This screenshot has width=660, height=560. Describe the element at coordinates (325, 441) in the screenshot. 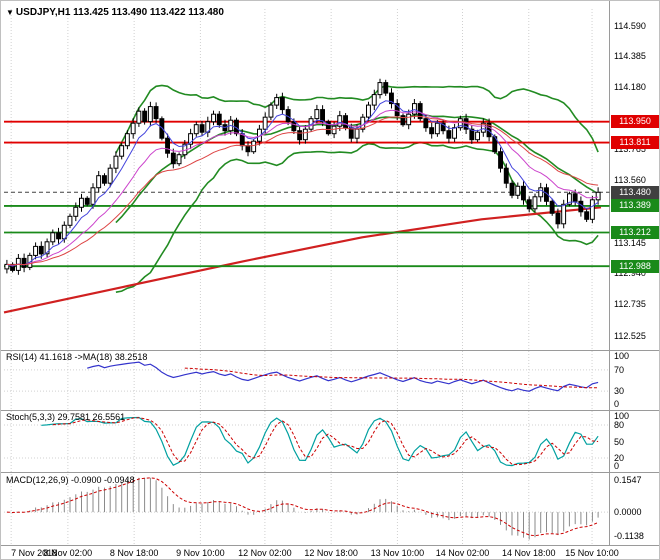

I see `stoch-d-line` at that location.